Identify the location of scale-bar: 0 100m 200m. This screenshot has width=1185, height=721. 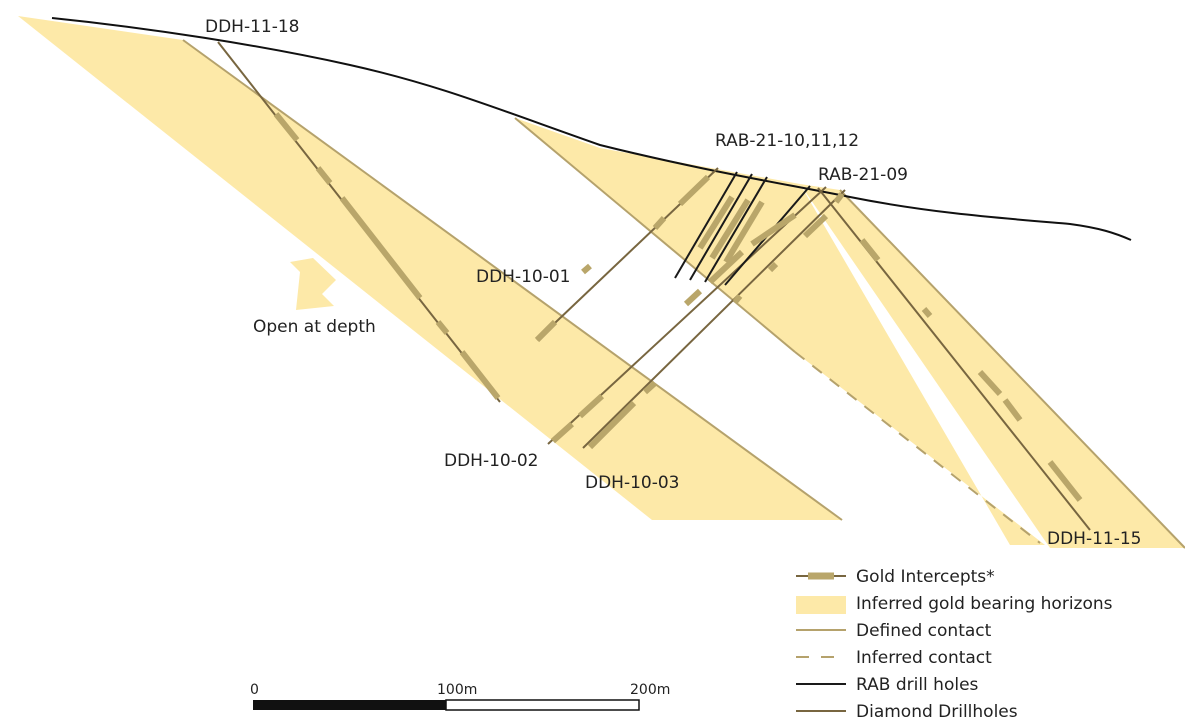
(460, 696).